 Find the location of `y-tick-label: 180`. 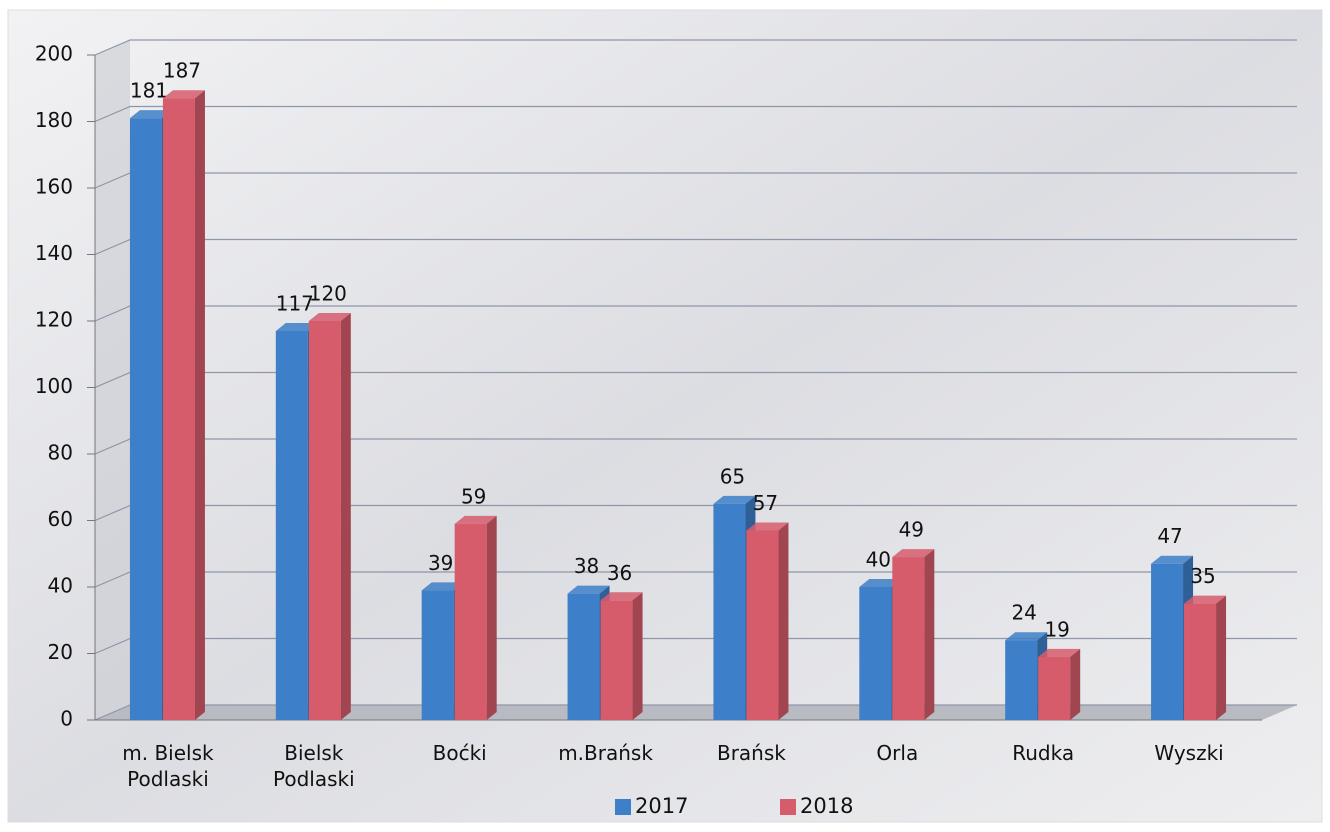

y-tick-label: 180 is located at coordinates (54, 120).